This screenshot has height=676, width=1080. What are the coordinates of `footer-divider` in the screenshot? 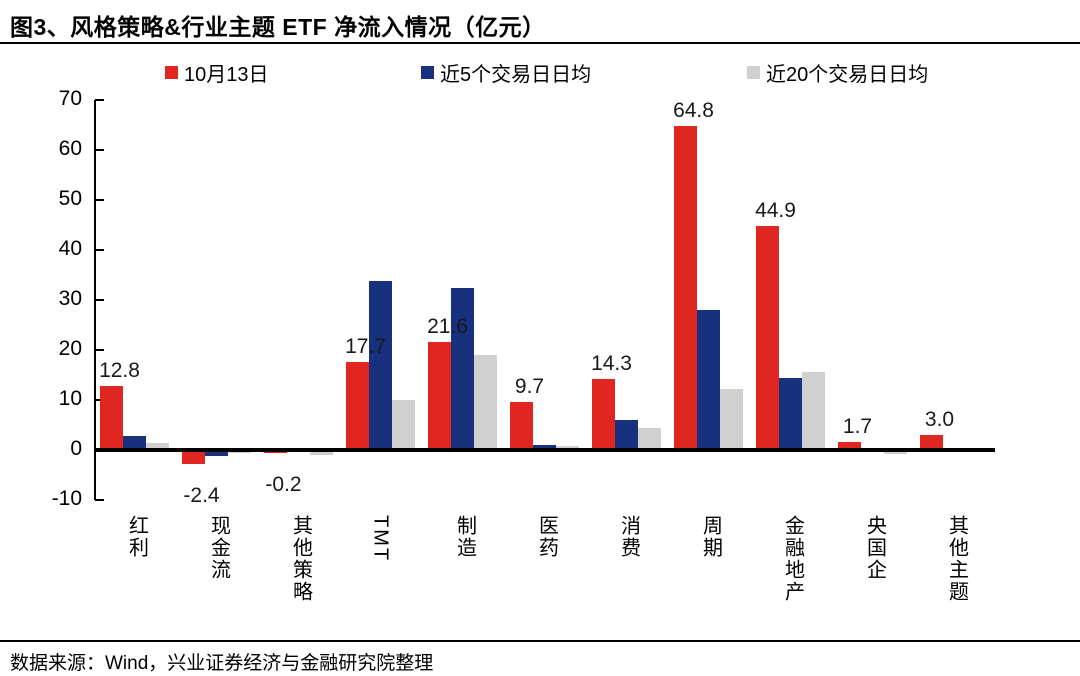 It's located at (540, 641).